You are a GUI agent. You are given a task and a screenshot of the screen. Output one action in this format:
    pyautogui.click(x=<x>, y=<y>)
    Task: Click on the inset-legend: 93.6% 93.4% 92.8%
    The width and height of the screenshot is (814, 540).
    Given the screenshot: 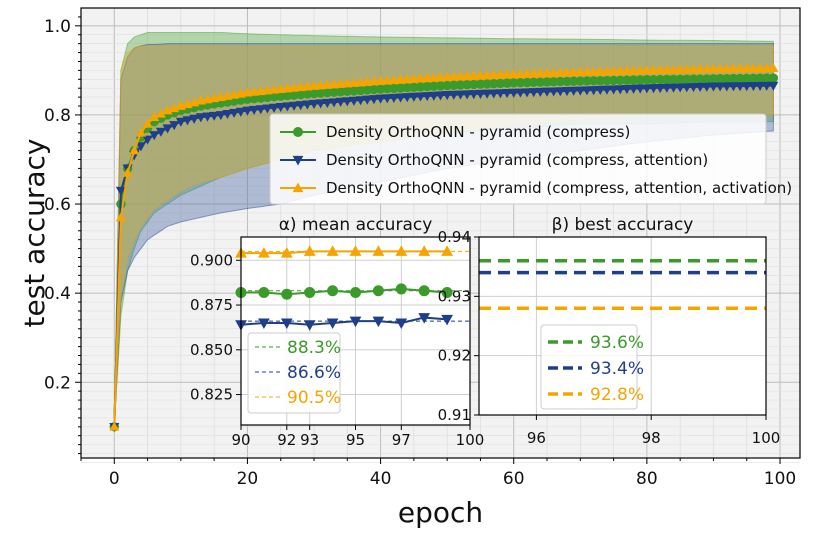 What is the action you would take?
    pyautogui.click(x=592, y=367)
    